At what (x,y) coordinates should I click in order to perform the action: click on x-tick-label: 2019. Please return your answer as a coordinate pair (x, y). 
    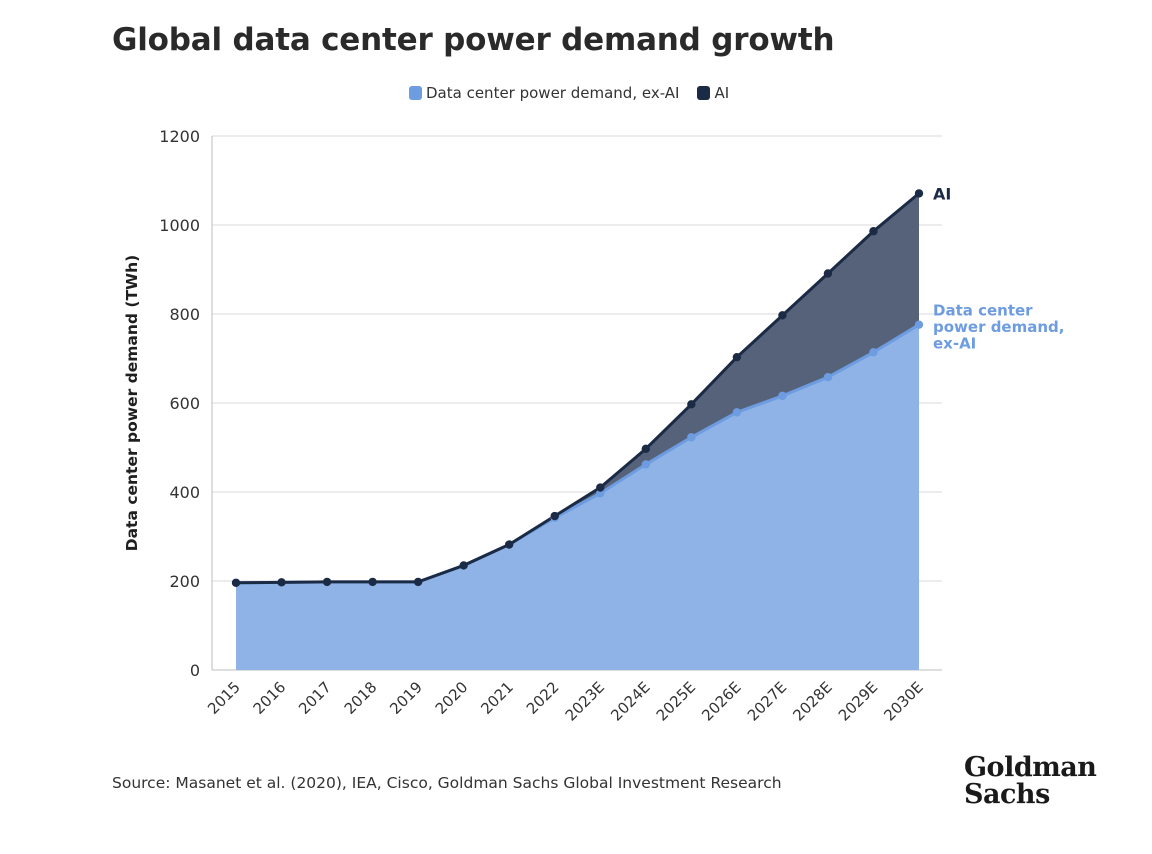
    Looking at the image, I should click on (406, 698).